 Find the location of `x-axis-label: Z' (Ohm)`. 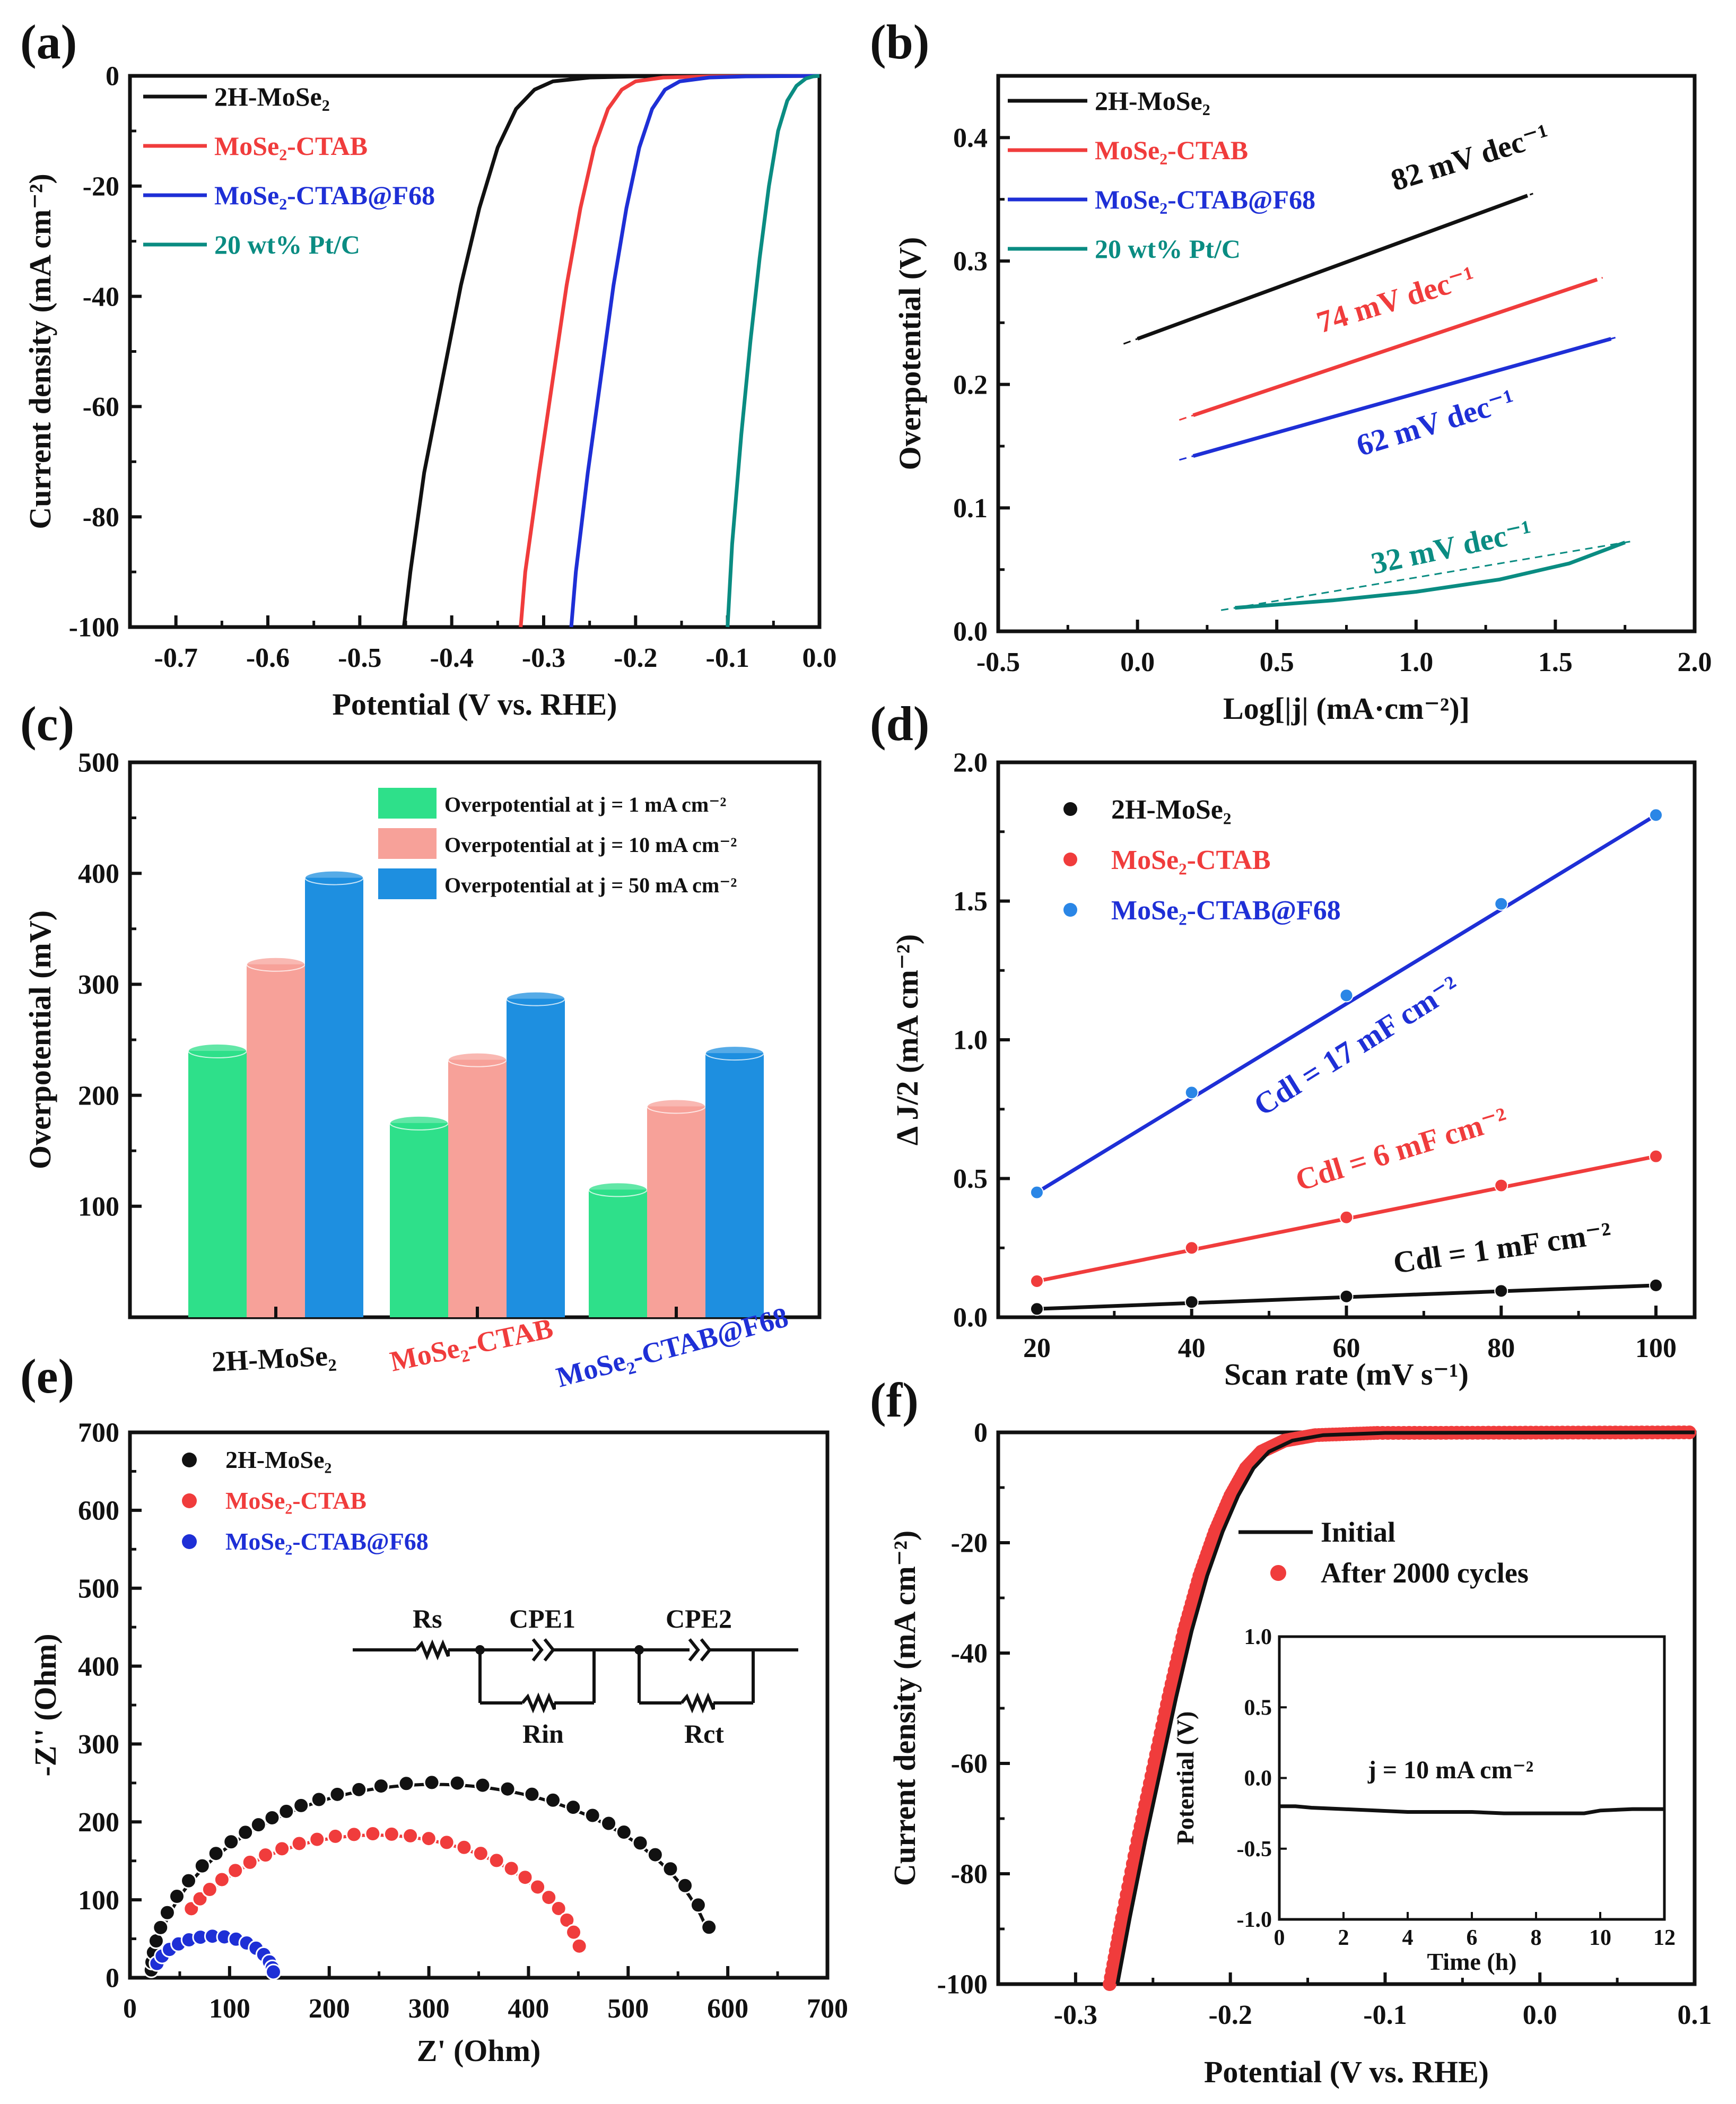

x-axis-label: Z' (Ohm) is located at coordinates (479, 2050).